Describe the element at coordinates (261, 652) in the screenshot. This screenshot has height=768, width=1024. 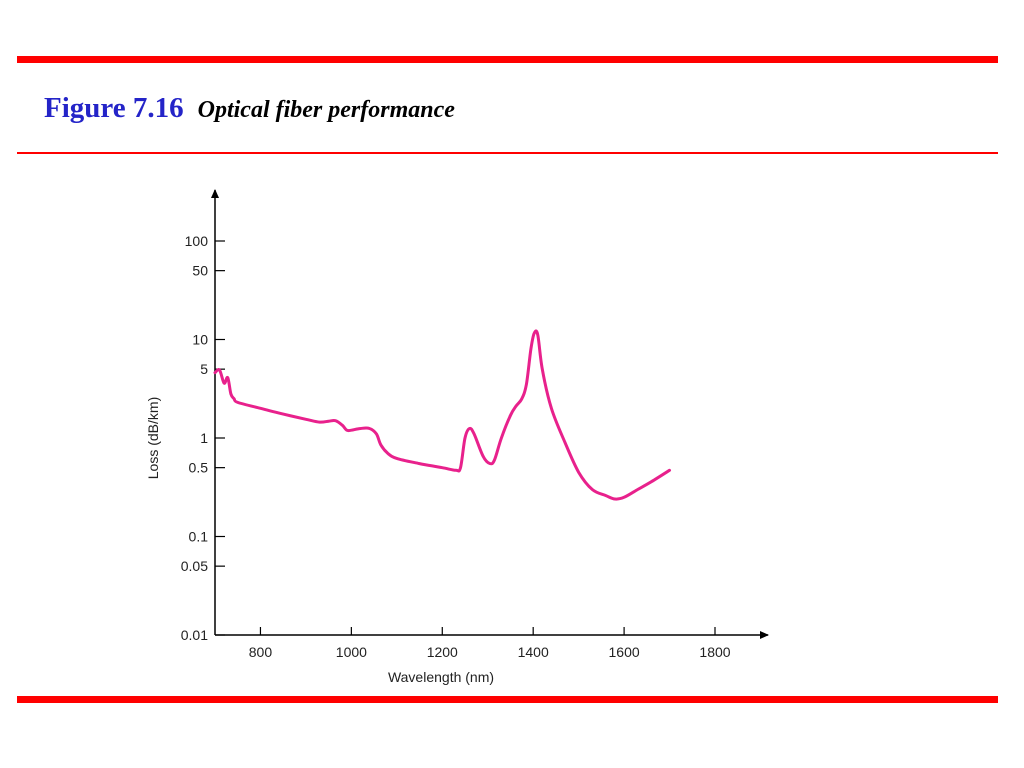
I see `x-tick-label: 800` at that location.